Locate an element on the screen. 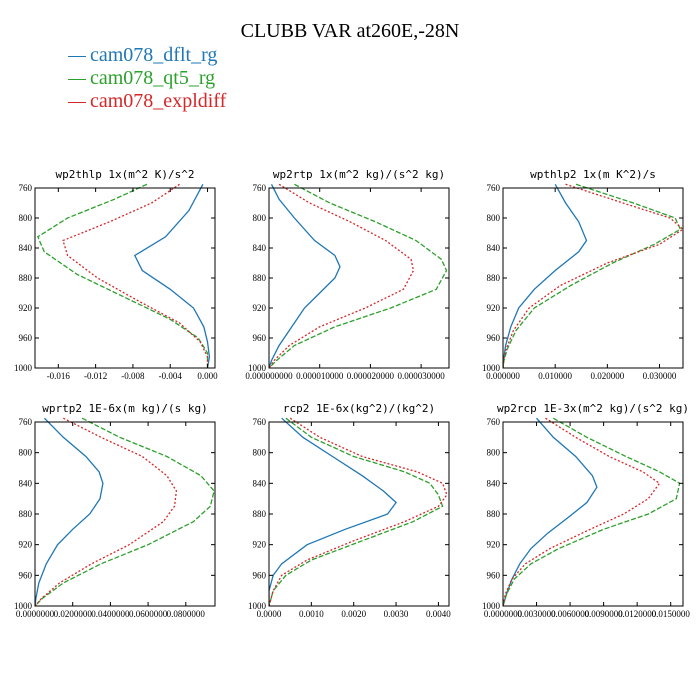 The height and width of the screenshot is (700, 700). x-tick-label: 0.0400000 is located at coordinates (110, 614).